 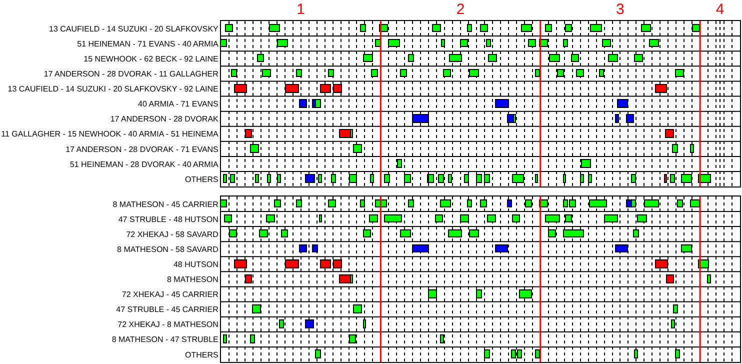 I want to click on y-tick-label: 40 ARMIA - 71 EVANS, so click(x=178, y=104).